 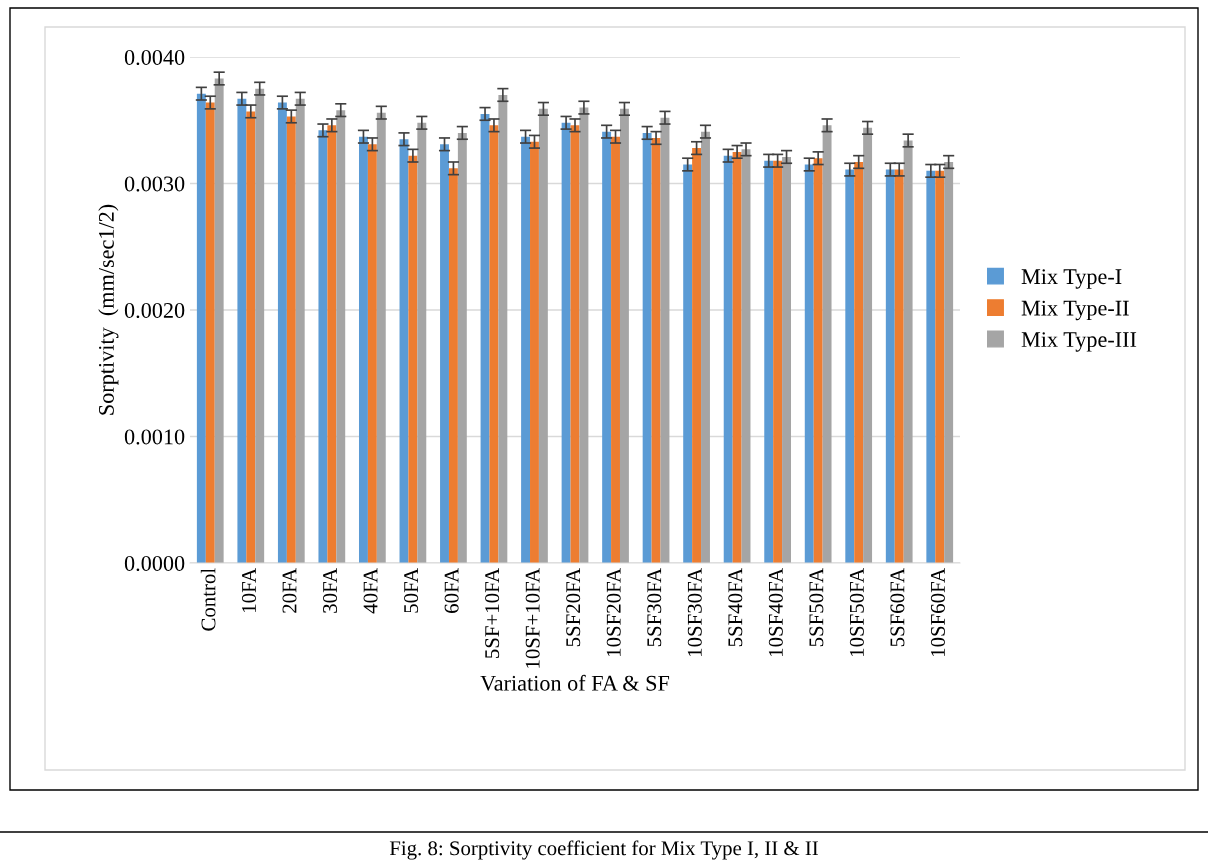 What do you see at coordinates (1071, 279) in the screenshot?
I see `legend-label: Mix Type-I` at bounding box center [1071, 279].